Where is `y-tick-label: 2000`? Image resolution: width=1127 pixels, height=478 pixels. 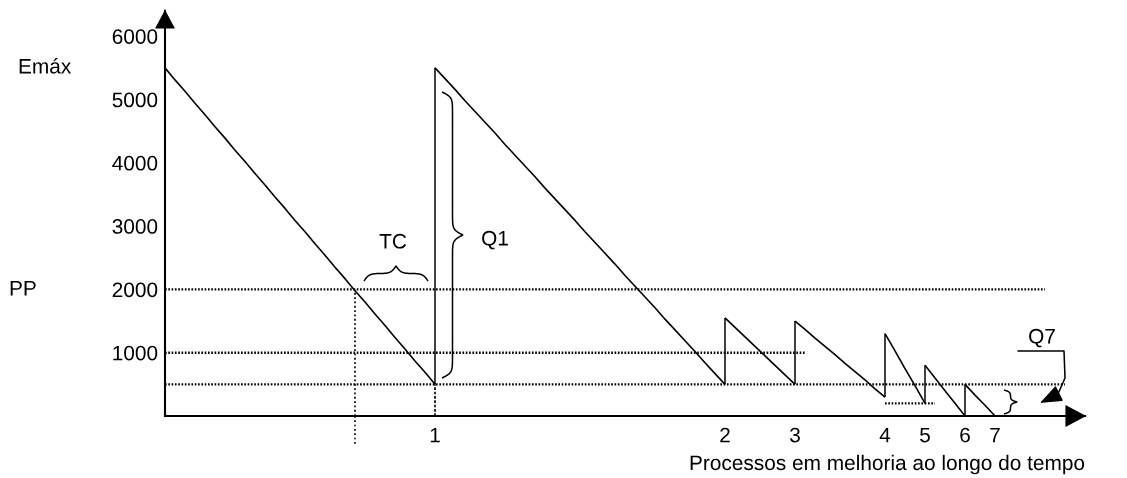
y-tick-label: 2000 is located at coordinates (135, 290).